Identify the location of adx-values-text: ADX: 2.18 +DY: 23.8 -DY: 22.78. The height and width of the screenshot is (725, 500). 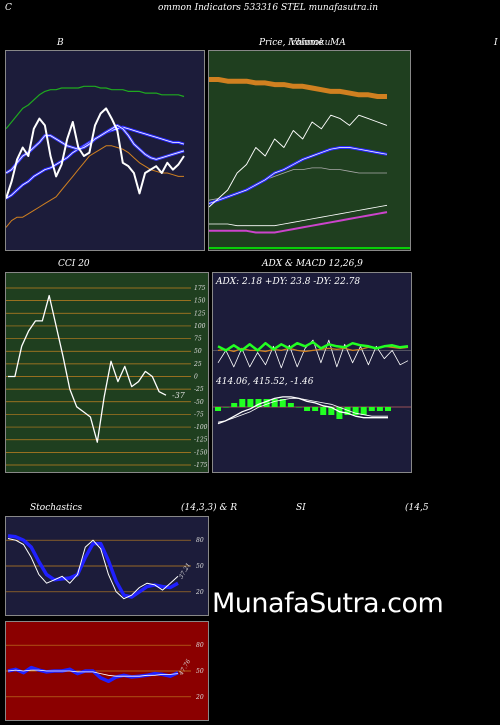
(287, 282).